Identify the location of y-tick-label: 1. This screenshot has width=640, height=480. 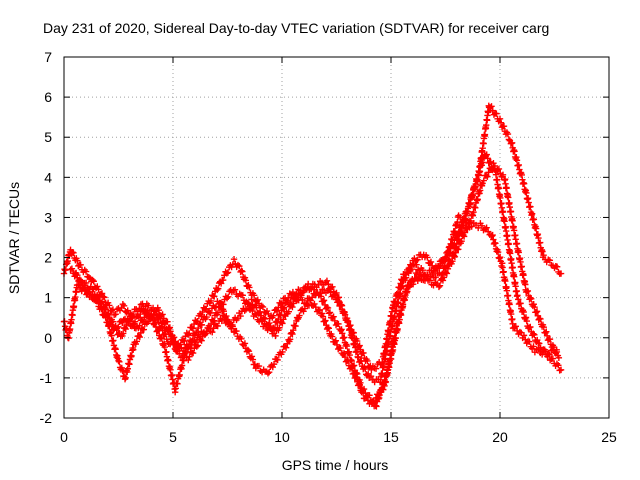
(48, 298).